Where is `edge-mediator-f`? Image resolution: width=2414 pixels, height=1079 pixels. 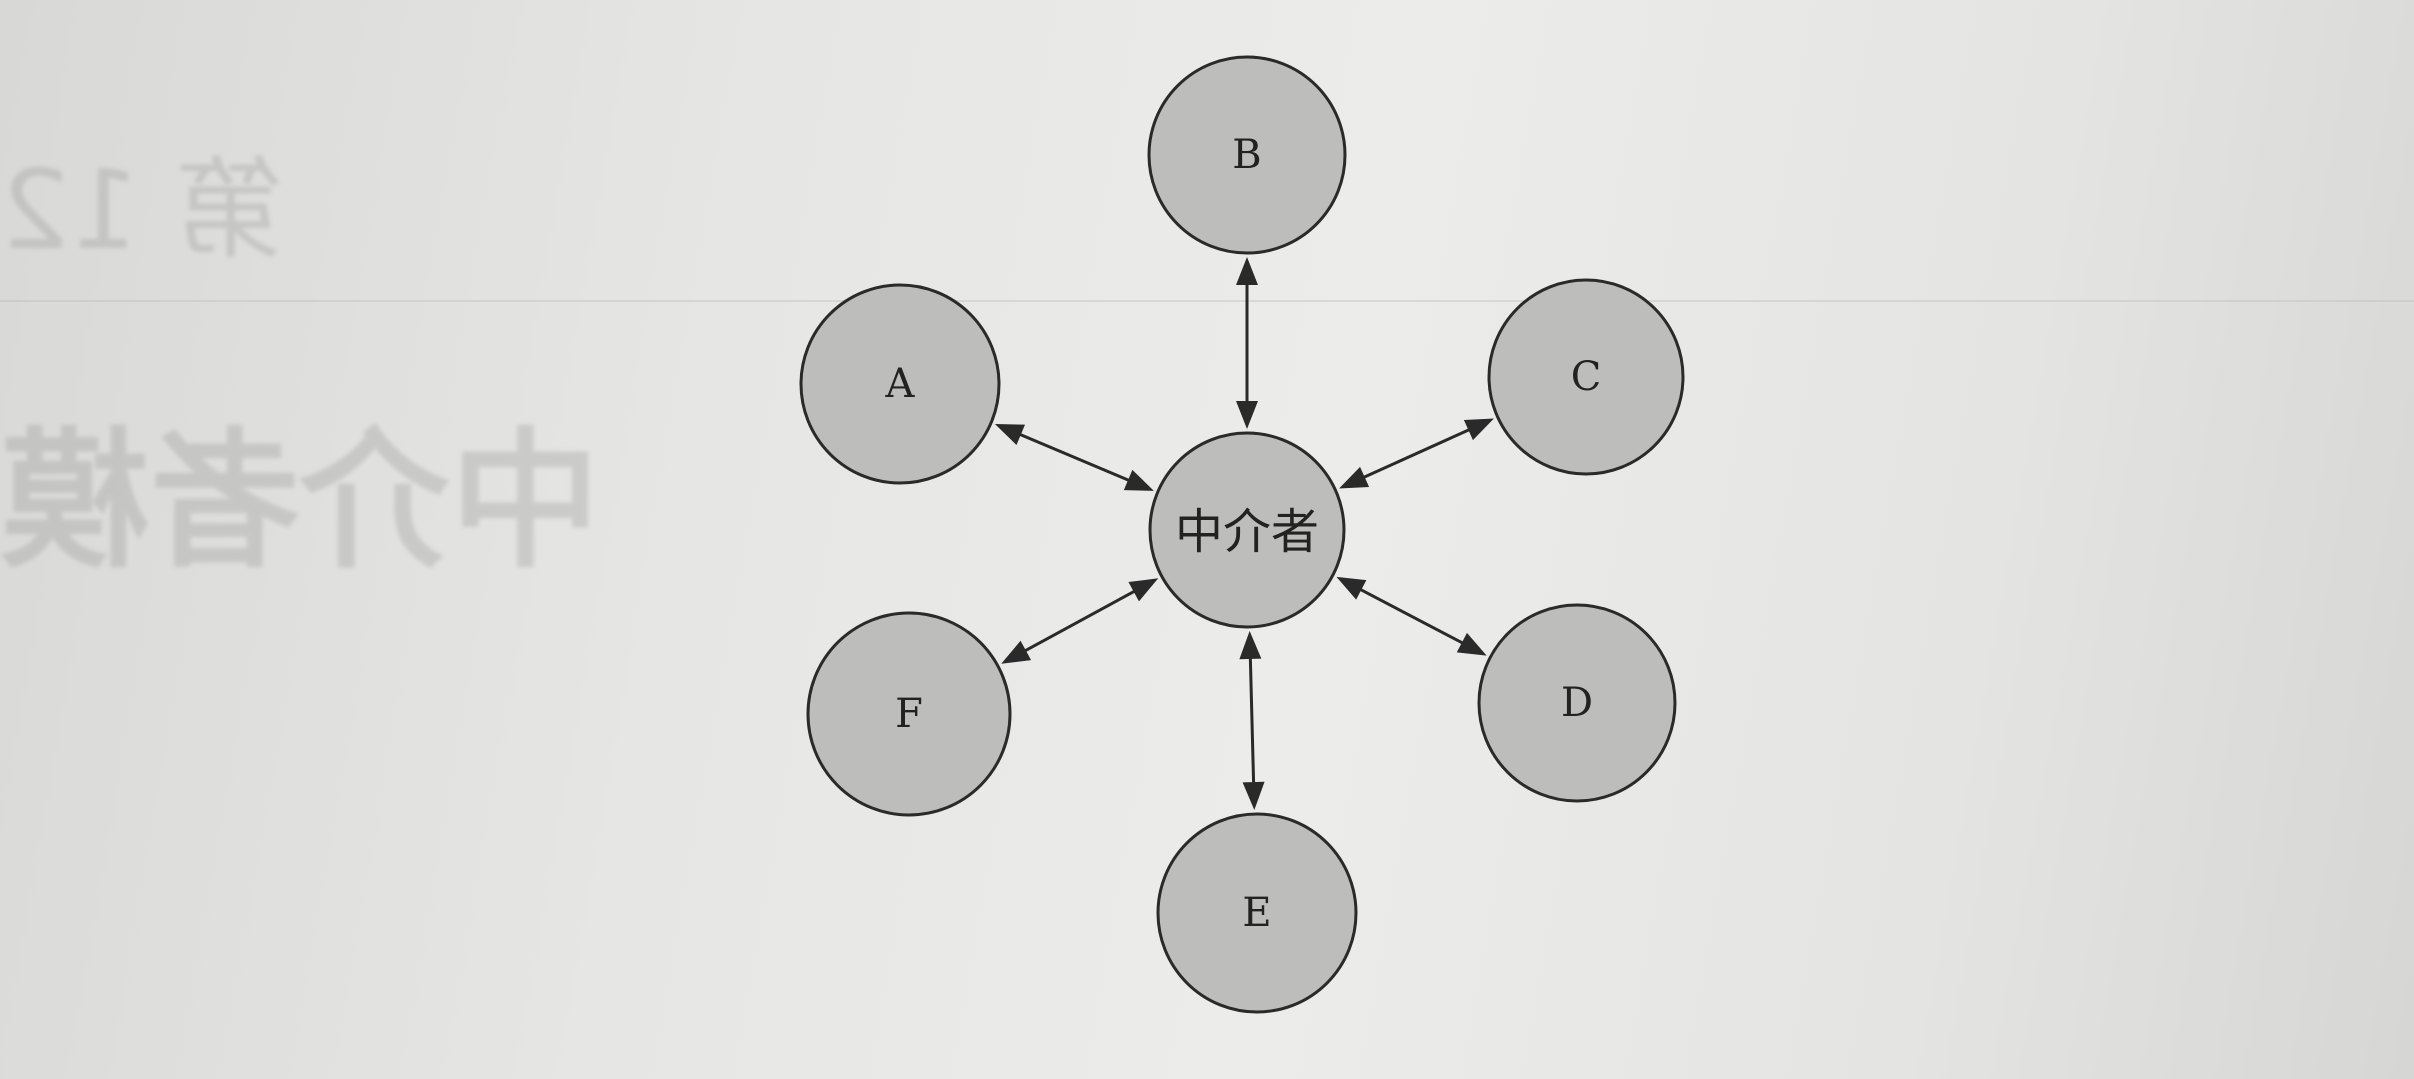 edge-mediator-f is located at coordinates (1080, 621).